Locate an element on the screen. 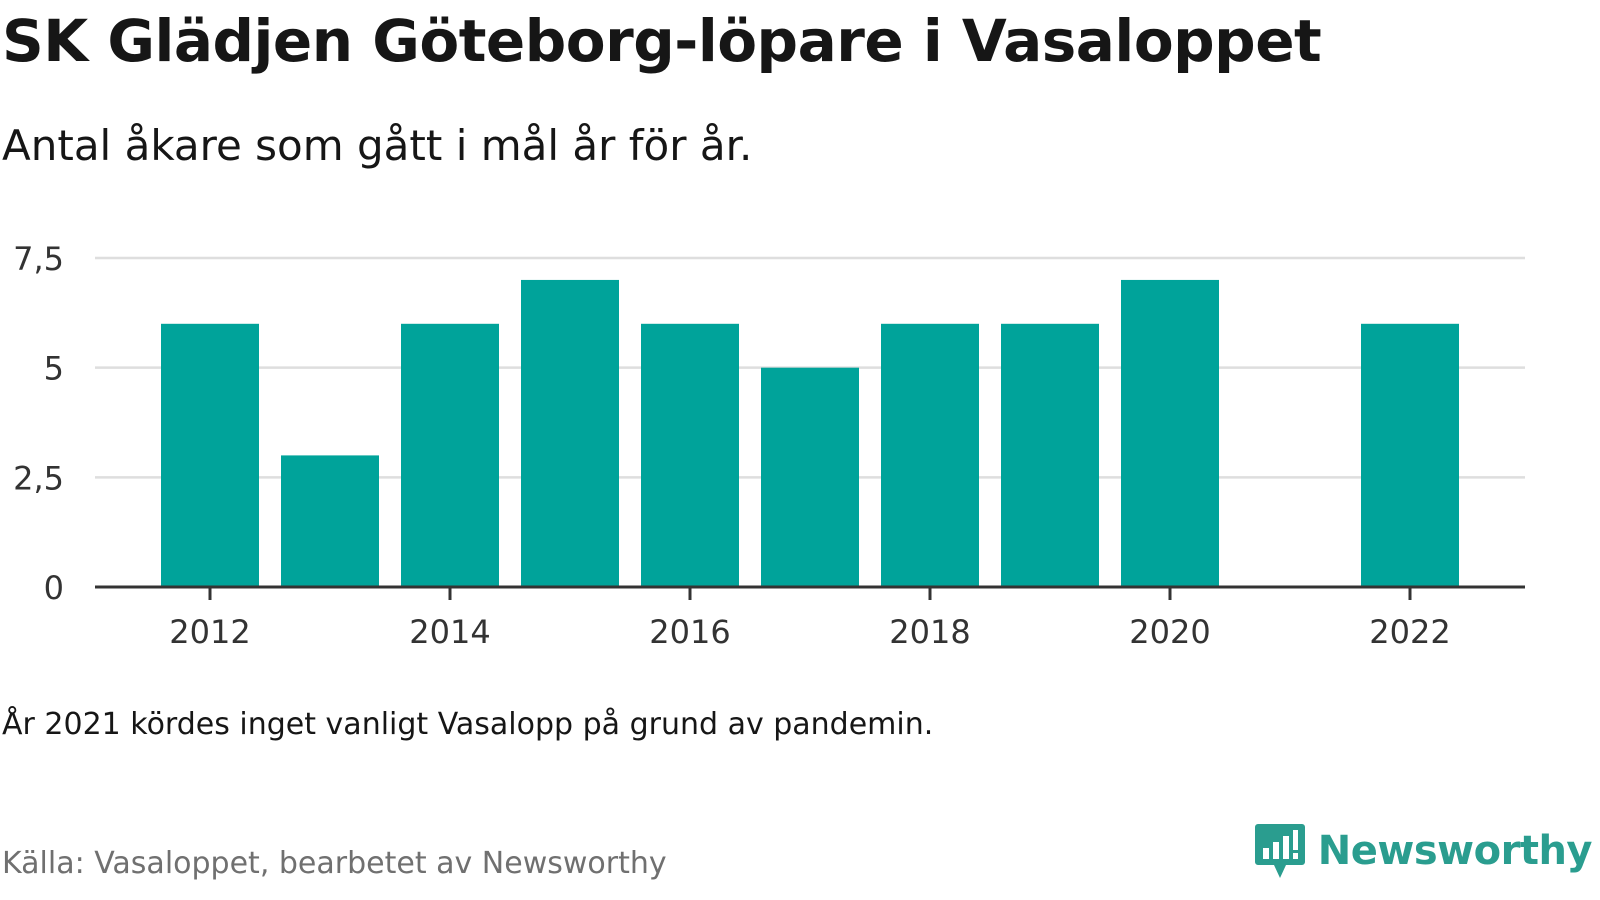 The height and width of the screenshot is (900, 1600). brand-logo: Newsworthy is located at coordinates (1423, 851).